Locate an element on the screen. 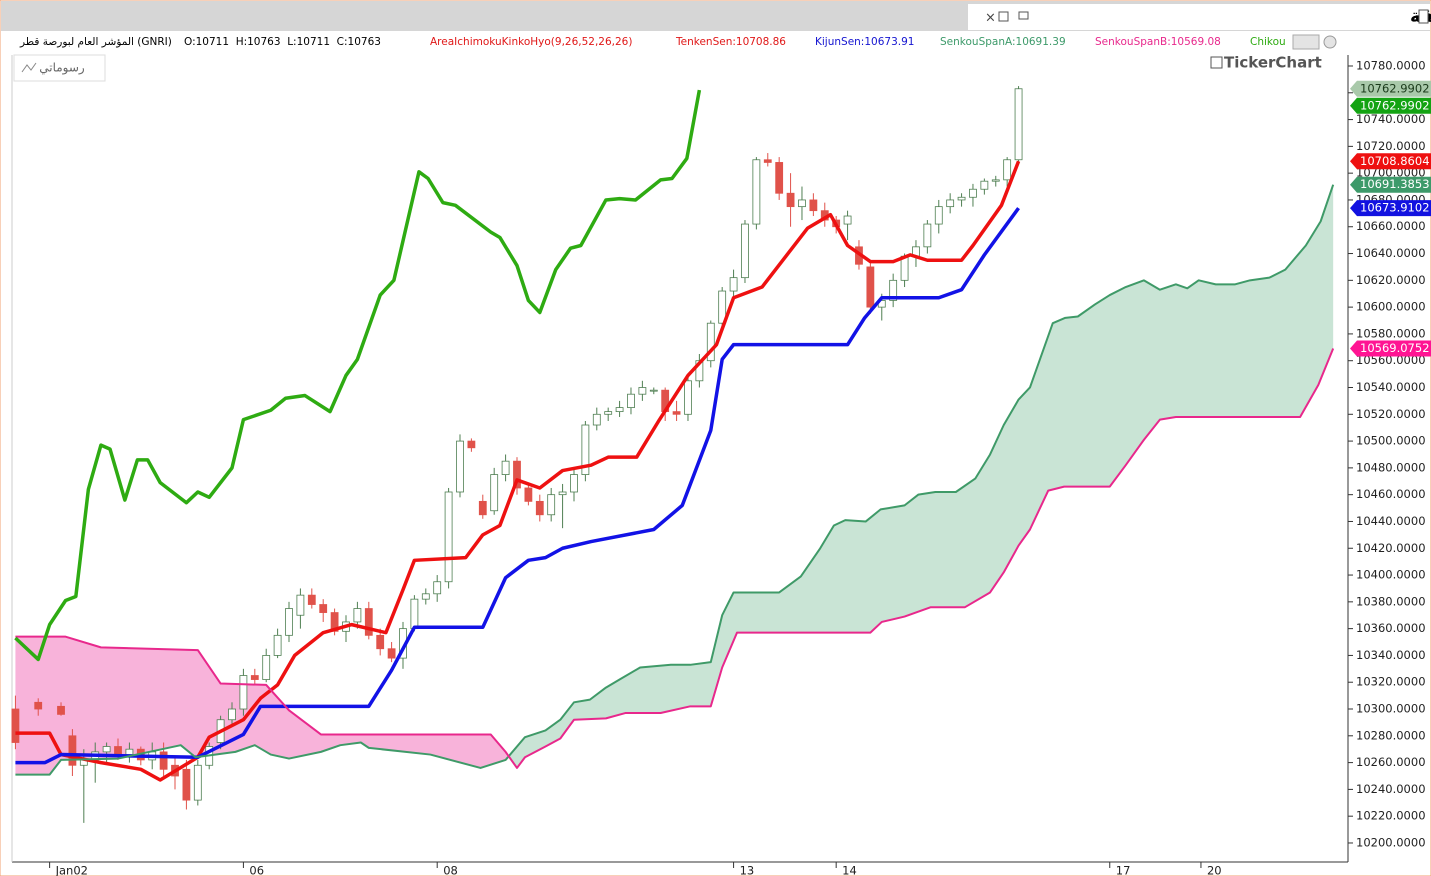 The height and width of the screenshot is (876, 1431). drawings-icon is located at coordinates (29, 67).